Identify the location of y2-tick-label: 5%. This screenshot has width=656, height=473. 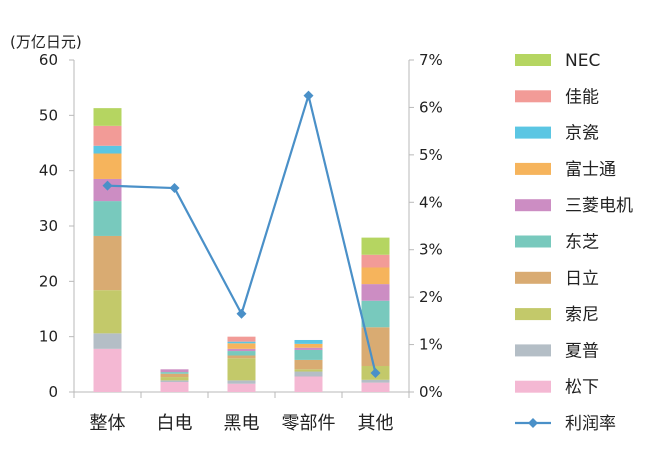
(431, 155).